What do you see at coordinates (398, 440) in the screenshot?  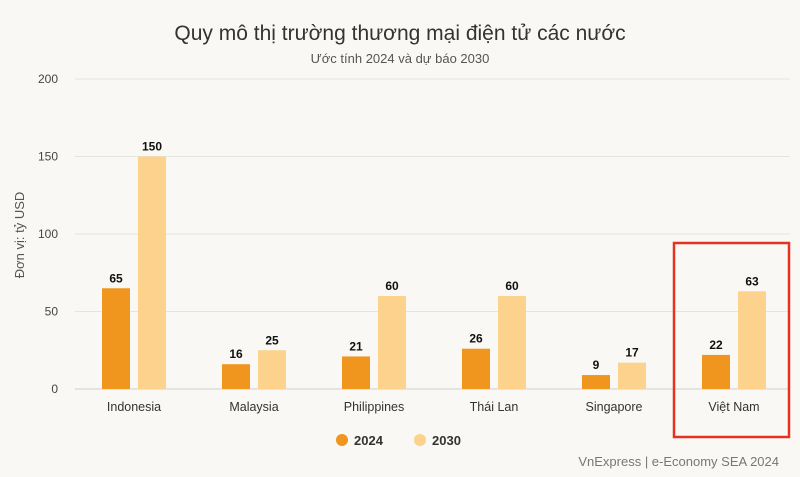 I see `legend: 2024 2030` at bounding box center [398, 440].